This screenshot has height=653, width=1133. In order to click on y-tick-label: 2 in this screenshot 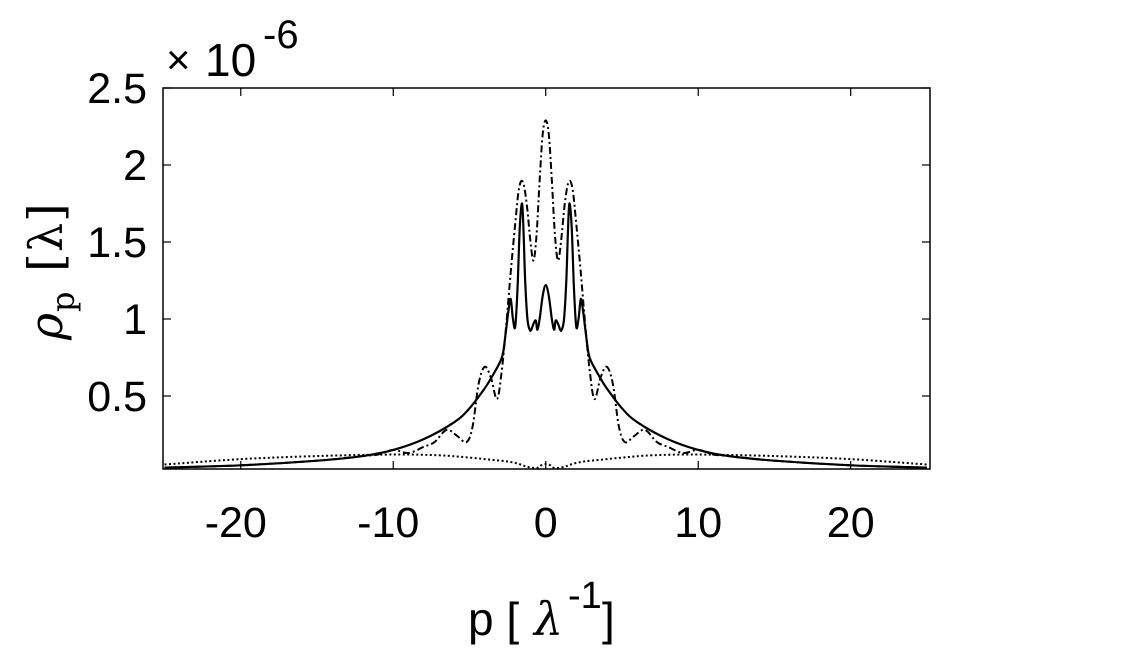, I will do `click(135, 166)`.